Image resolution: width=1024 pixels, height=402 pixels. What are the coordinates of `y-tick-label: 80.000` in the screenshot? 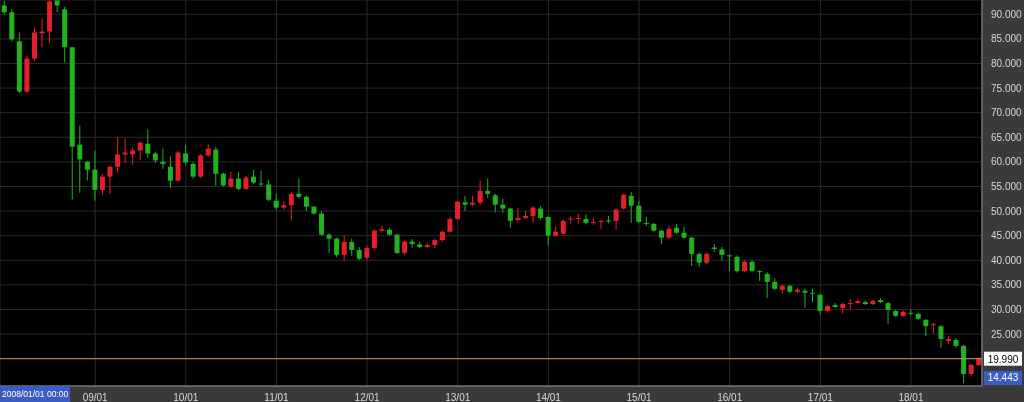 It's located at (1007, 64).